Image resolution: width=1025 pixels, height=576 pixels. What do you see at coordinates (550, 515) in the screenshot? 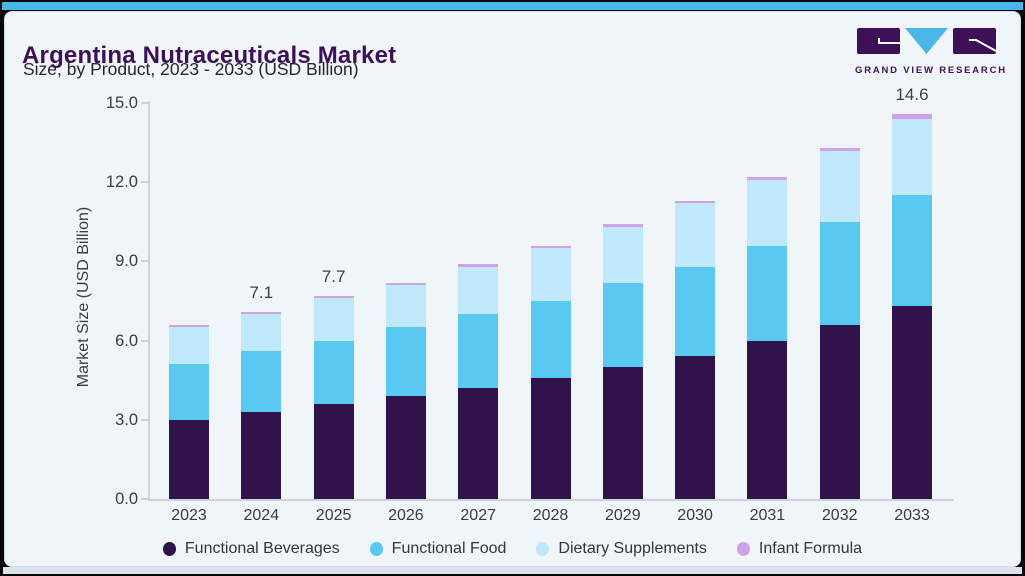
I see `x-axis-label: 2028` at bounding box center [550, 515].